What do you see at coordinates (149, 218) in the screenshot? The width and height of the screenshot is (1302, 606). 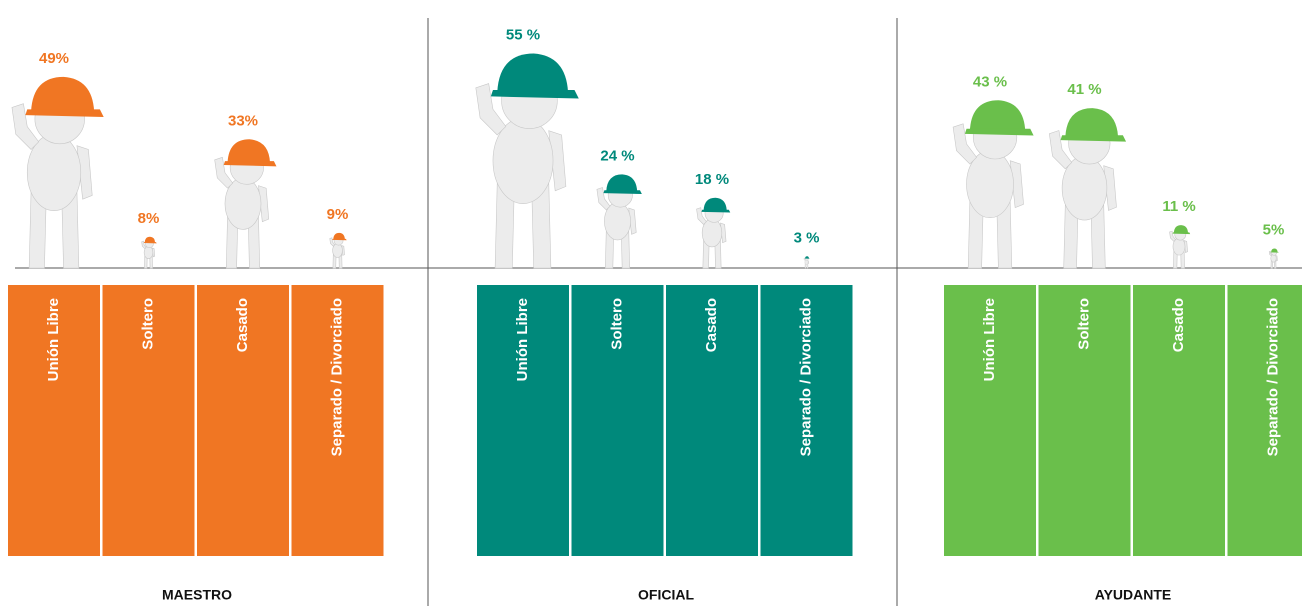 I see `value-label: 8%` at bounding box center [149, 218].